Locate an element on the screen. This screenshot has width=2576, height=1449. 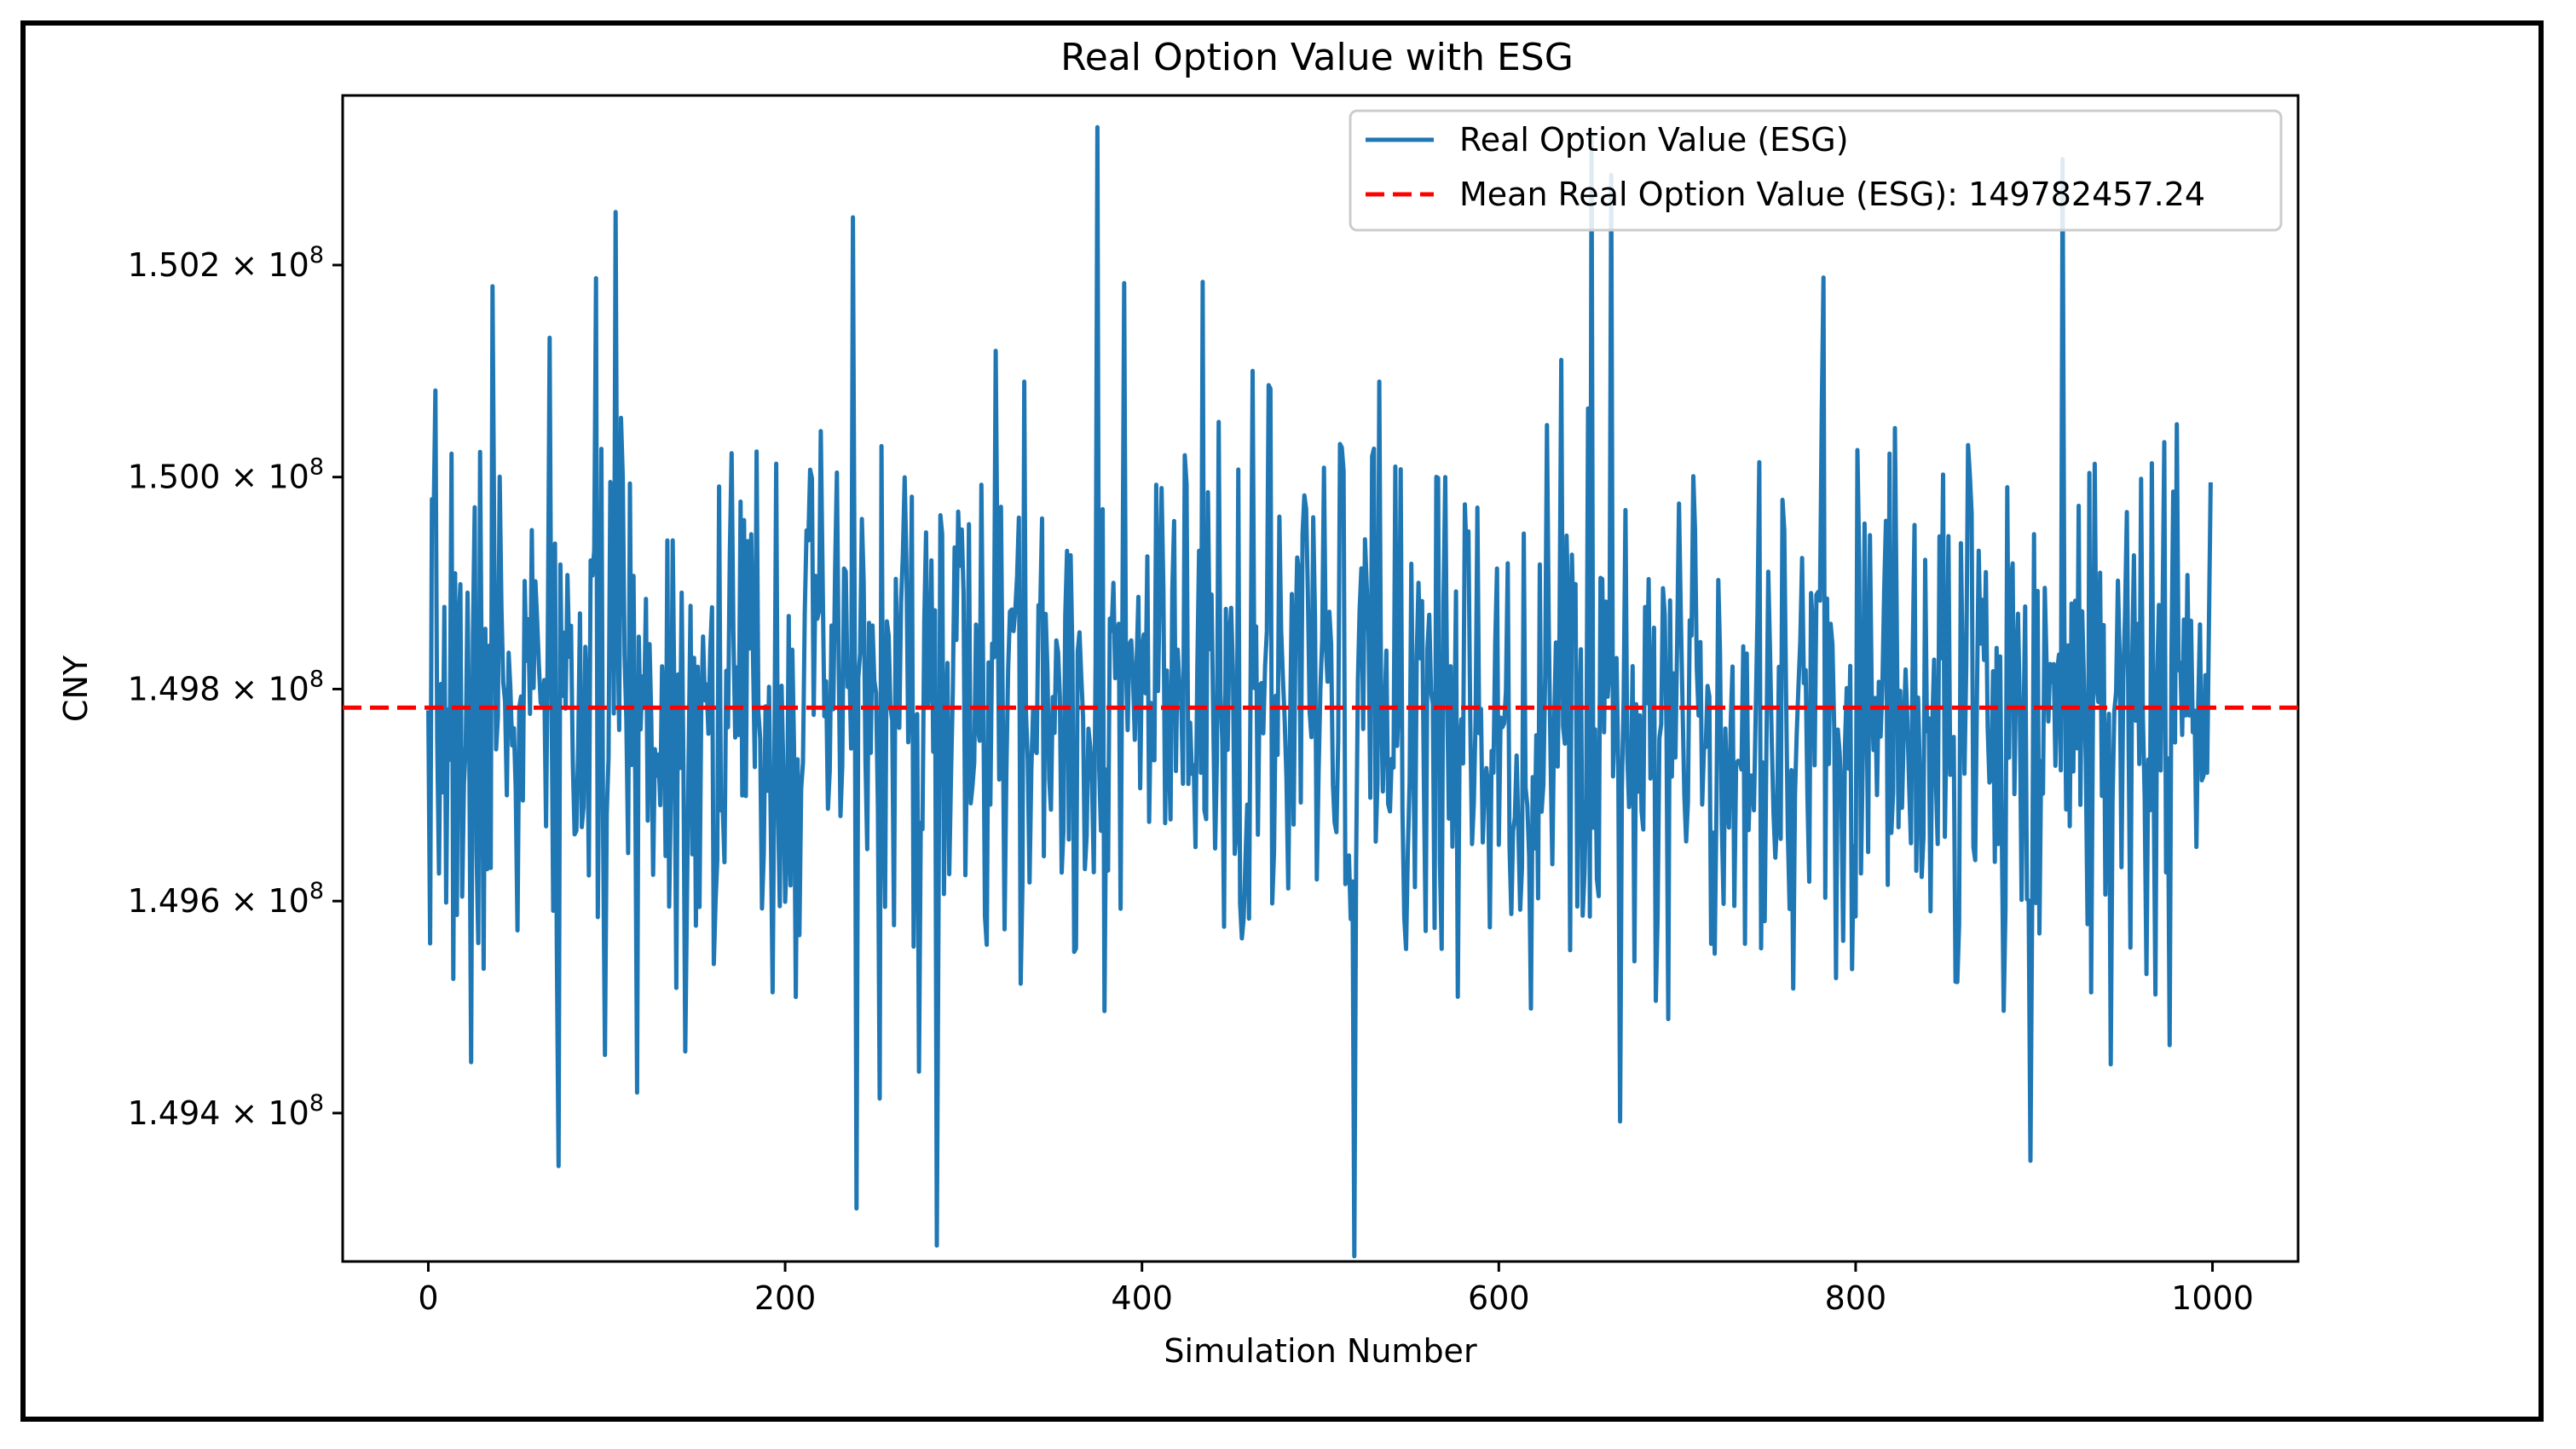
y-tick-label: 1.494 × 10⁸ is located at coordinates (226, 1111).